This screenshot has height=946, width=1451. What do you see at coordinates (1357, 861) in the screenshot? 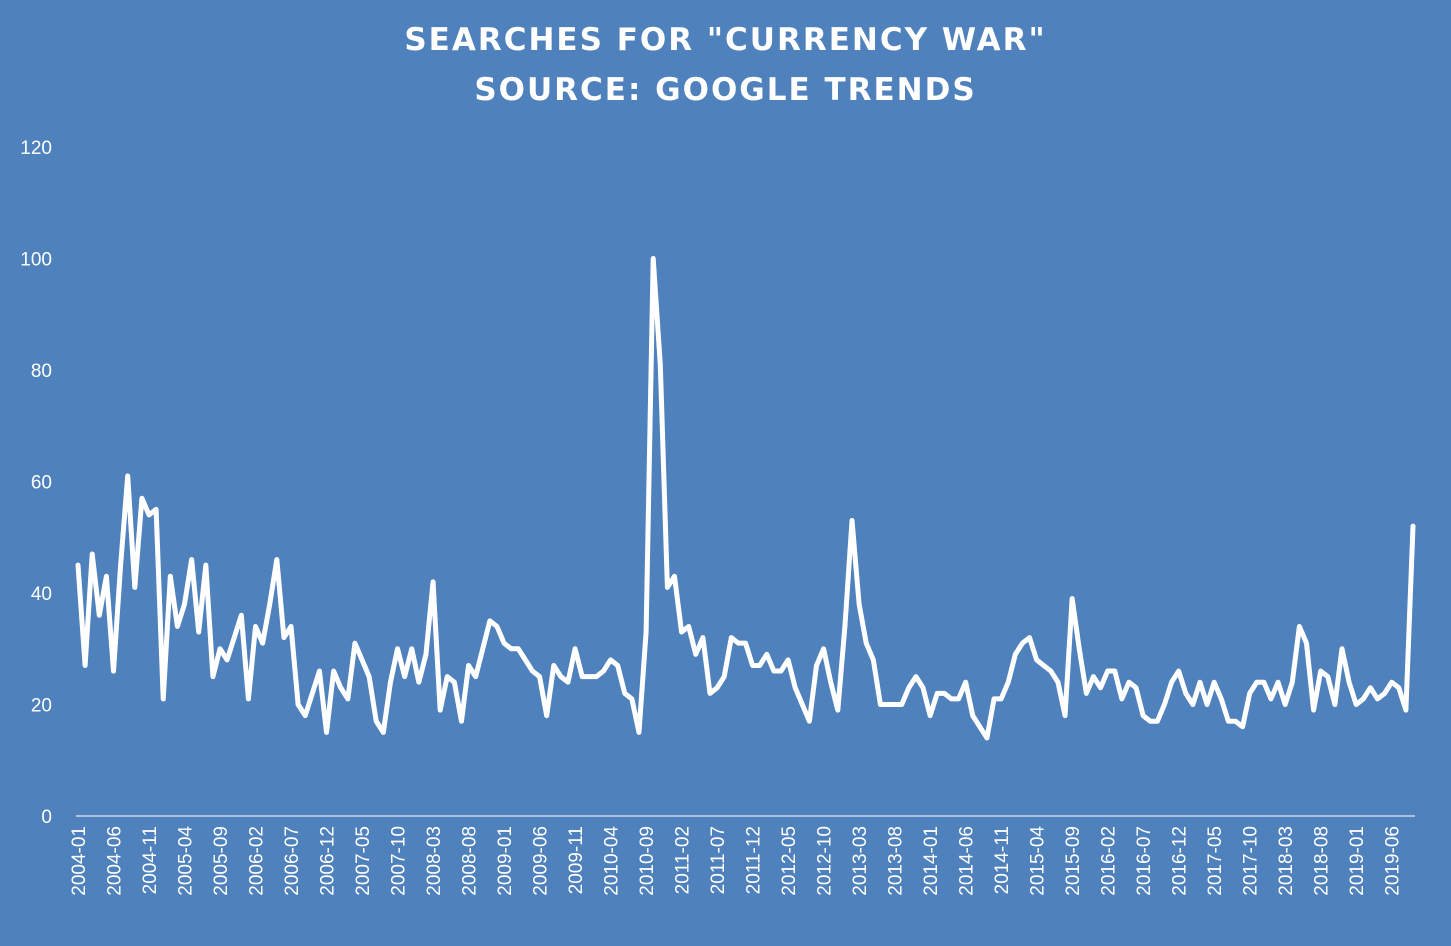
I see `x-tick-label: 2019-01` at bounding box center [1357, 861].